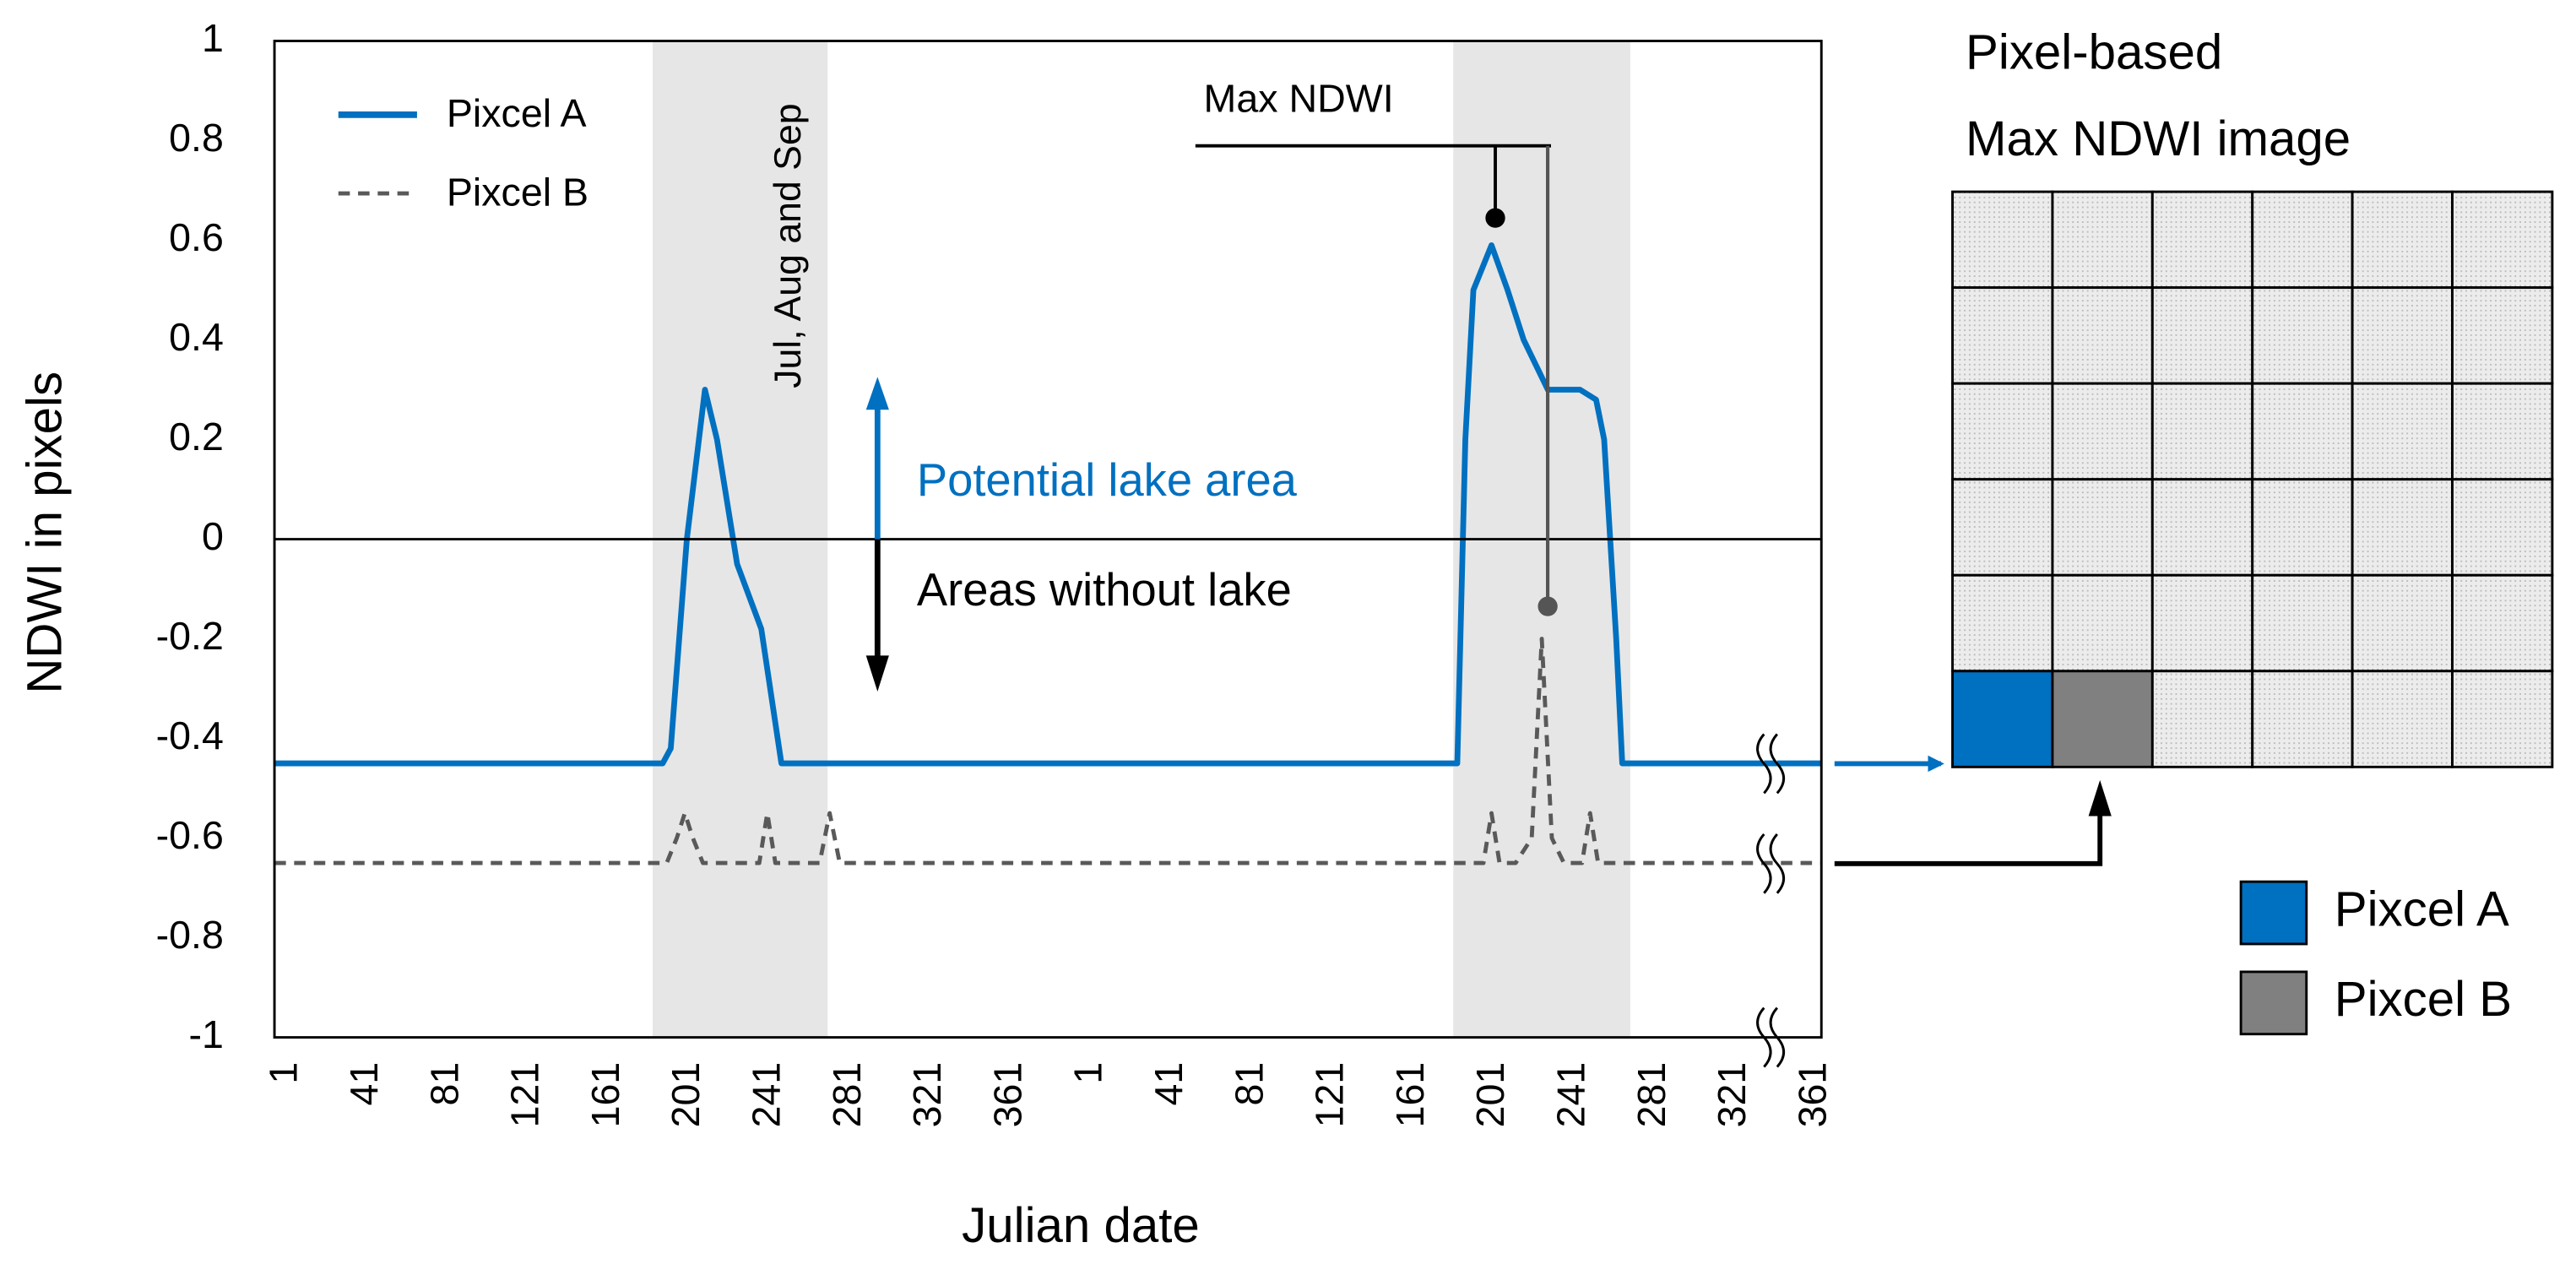 The image size is (2576, 1275). Describe the element at coordinates (197, 138) in the screenshot. I see `y-tick-label: 0.8` at that location.